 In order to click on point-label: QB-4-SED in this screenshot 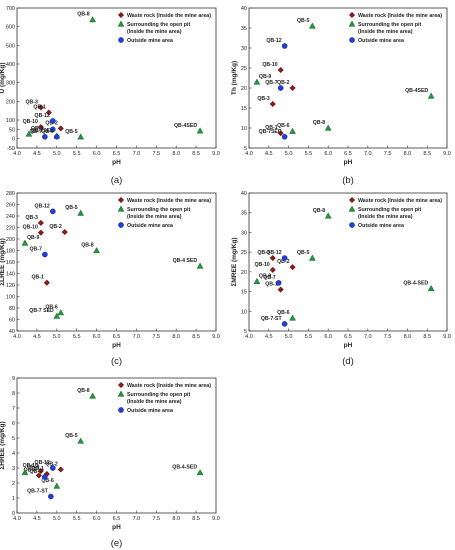, I will do `click(184, 468)`.